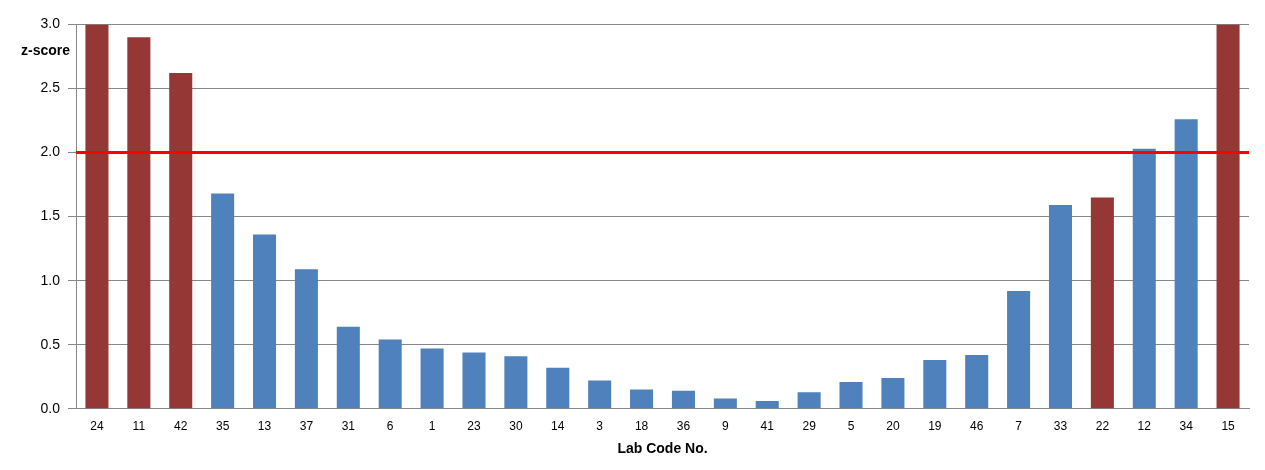  Describe the element at coordinates (222, 426) in the screenshot. I see `x-tick-label: 35` at that location.